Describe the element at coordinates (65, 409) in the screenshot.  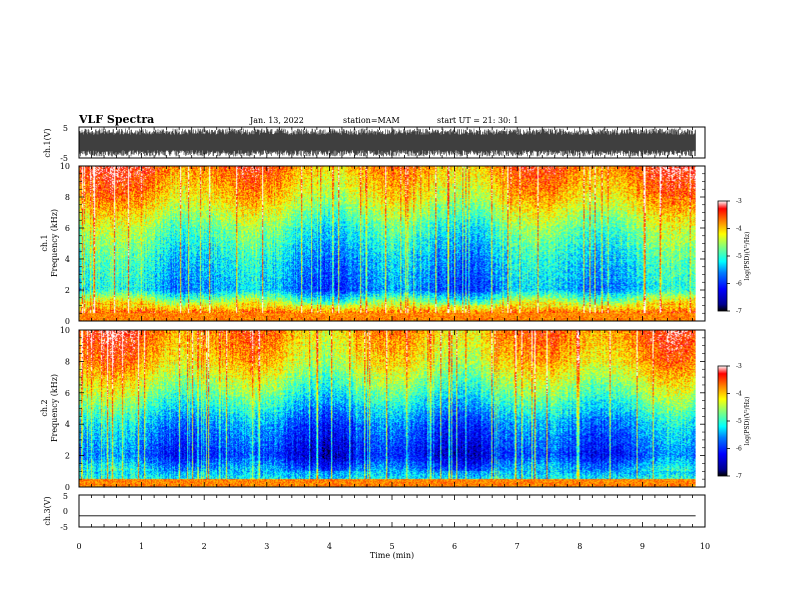
I see `ch2-spectrogram-yticklabels: 0 2 4 6 8 10` at that location.